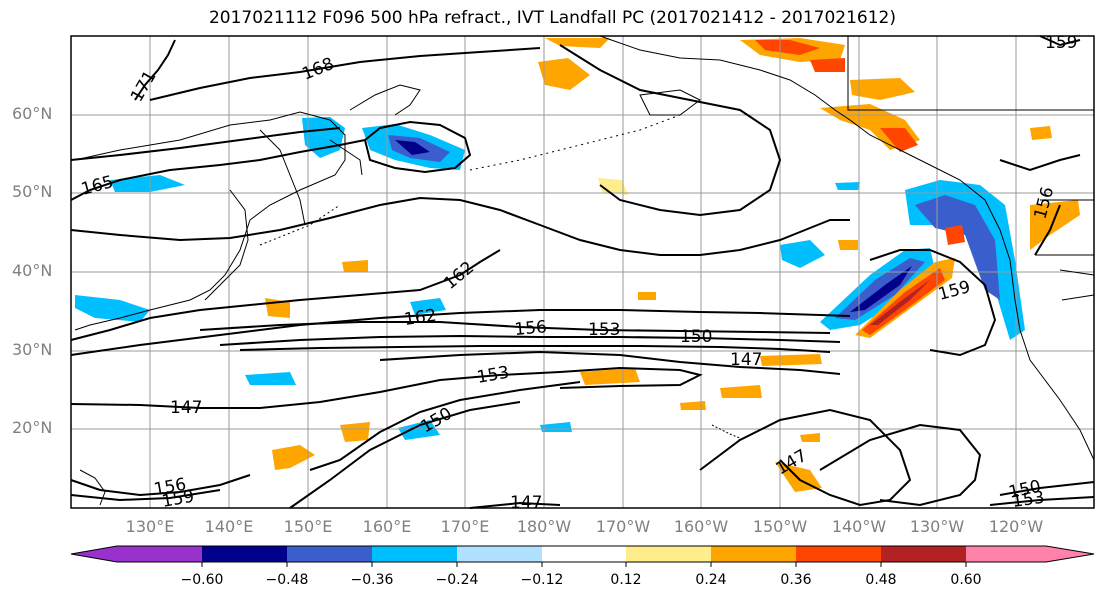 The width and height of the screenshot is (1105, 601). What do you see at coordinates (32, 349) in the screenshot?
I see `lat-label: 30°N` at bounding box center [32, 349].